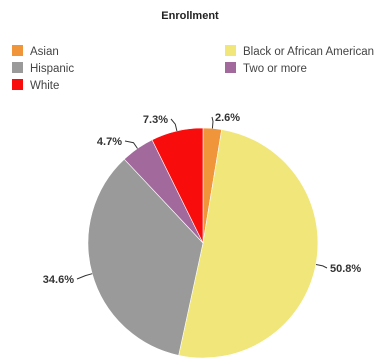 This screenshot has height=363, width=381. Describe the element at coordinates (155, 120) in the screenshot. I see `data-label-white: 7.3%` at that location.